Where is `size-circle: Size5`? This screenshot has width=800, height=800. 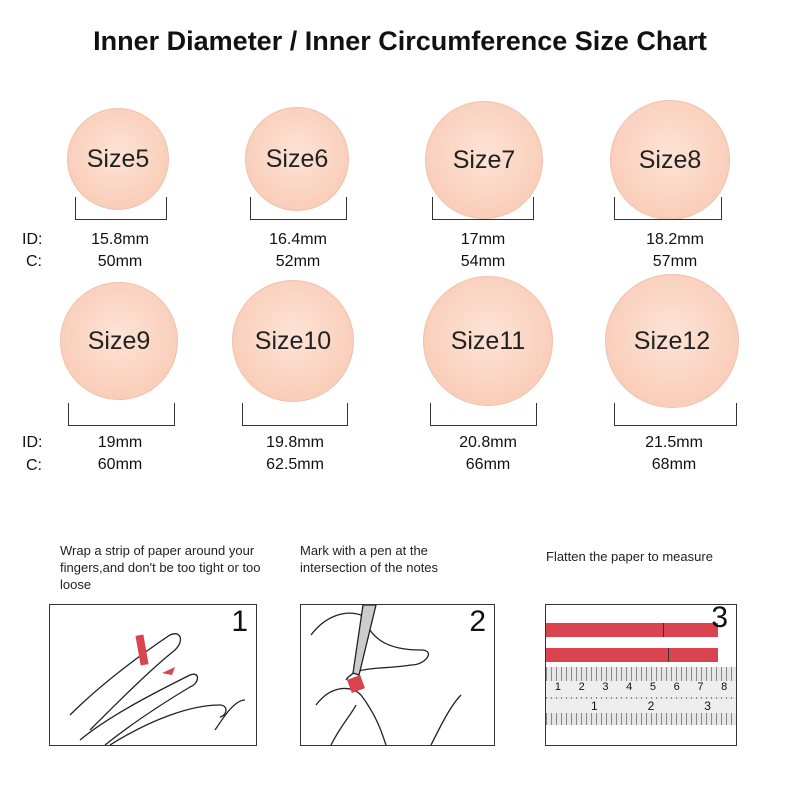 size-circle: Size5 is located at coordinates (118, 159).